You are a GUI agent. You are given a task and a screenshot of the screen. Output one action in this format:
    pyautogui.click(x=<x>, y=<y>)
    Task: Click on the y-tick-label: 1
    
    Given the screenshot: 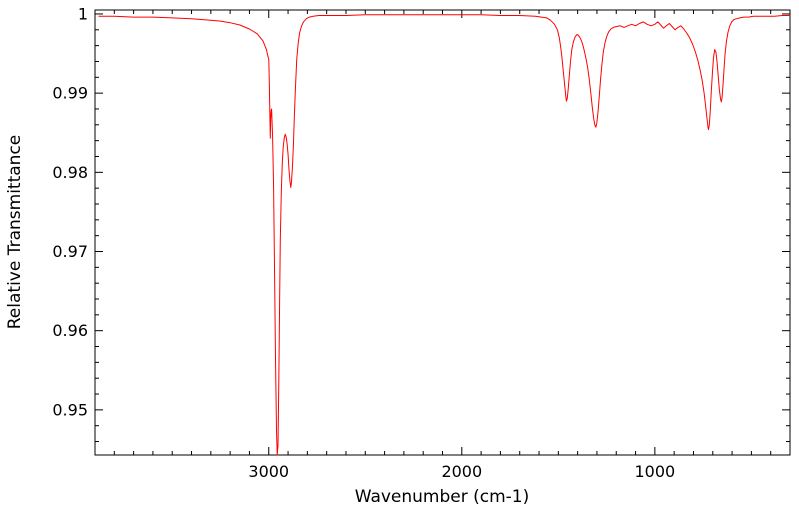 What is the action you would take?
    pyautogui.click(x=83, y=13)
    